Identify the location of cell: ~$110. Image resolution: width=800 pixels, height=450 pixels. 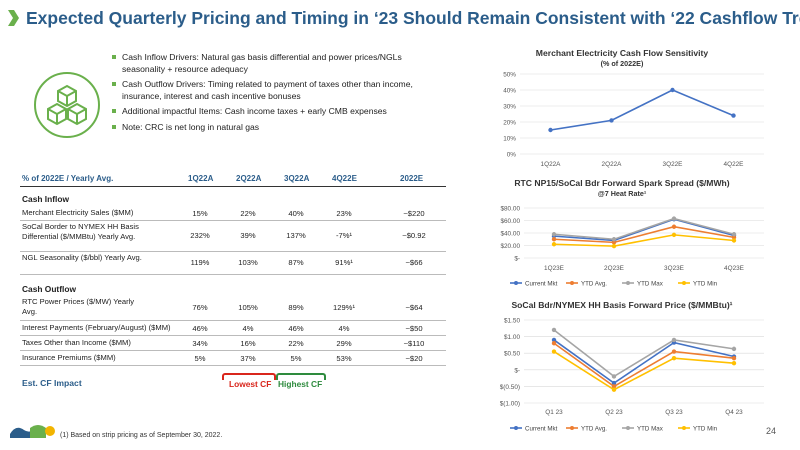
(414, 343).